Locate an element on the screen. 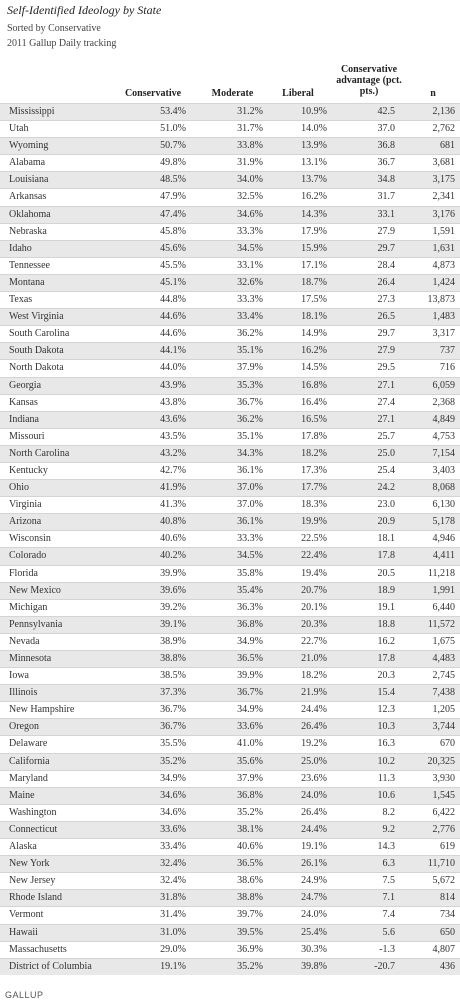 This screenshot has width=460, height=1005. state-name: Colorado is located at coordinates (28, 556).